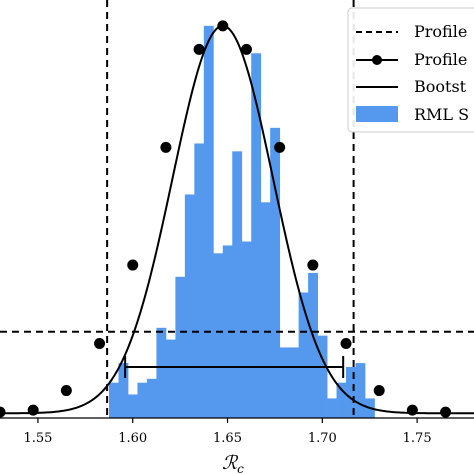 Image resolution: width=474 pixels, height=474 pixels. I want to click on legend-swatch-marker, so click(377, 60).